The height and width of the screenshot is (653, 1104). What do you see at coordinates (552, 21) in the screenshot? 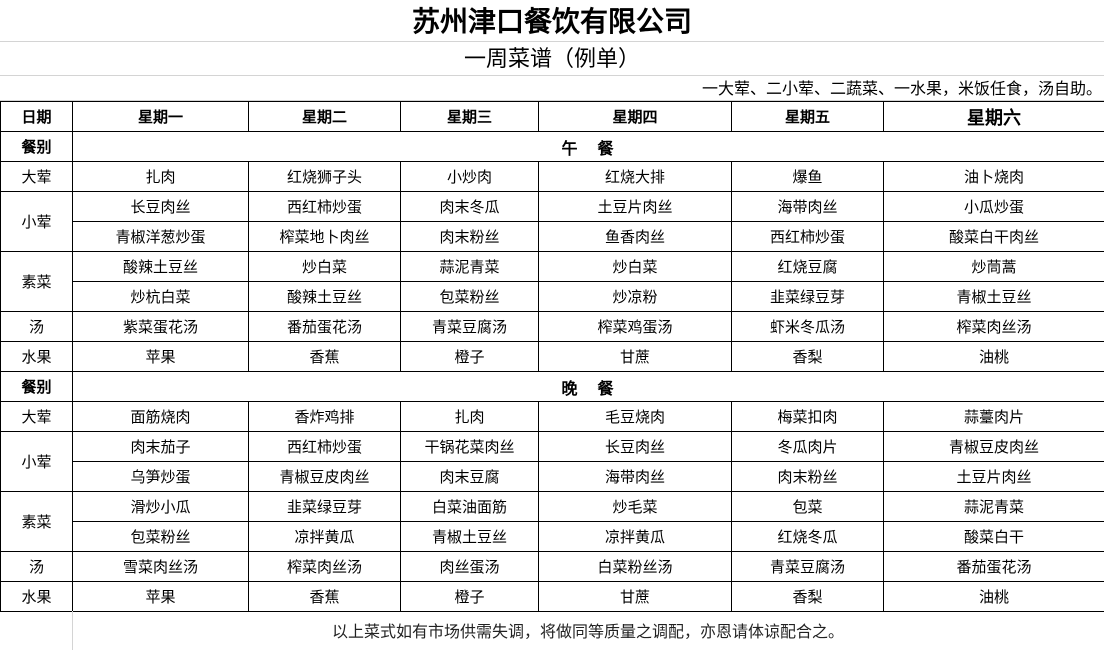
I see `company-title: 苏州津口餐饮有限公司` at bounding box center [552, 21].